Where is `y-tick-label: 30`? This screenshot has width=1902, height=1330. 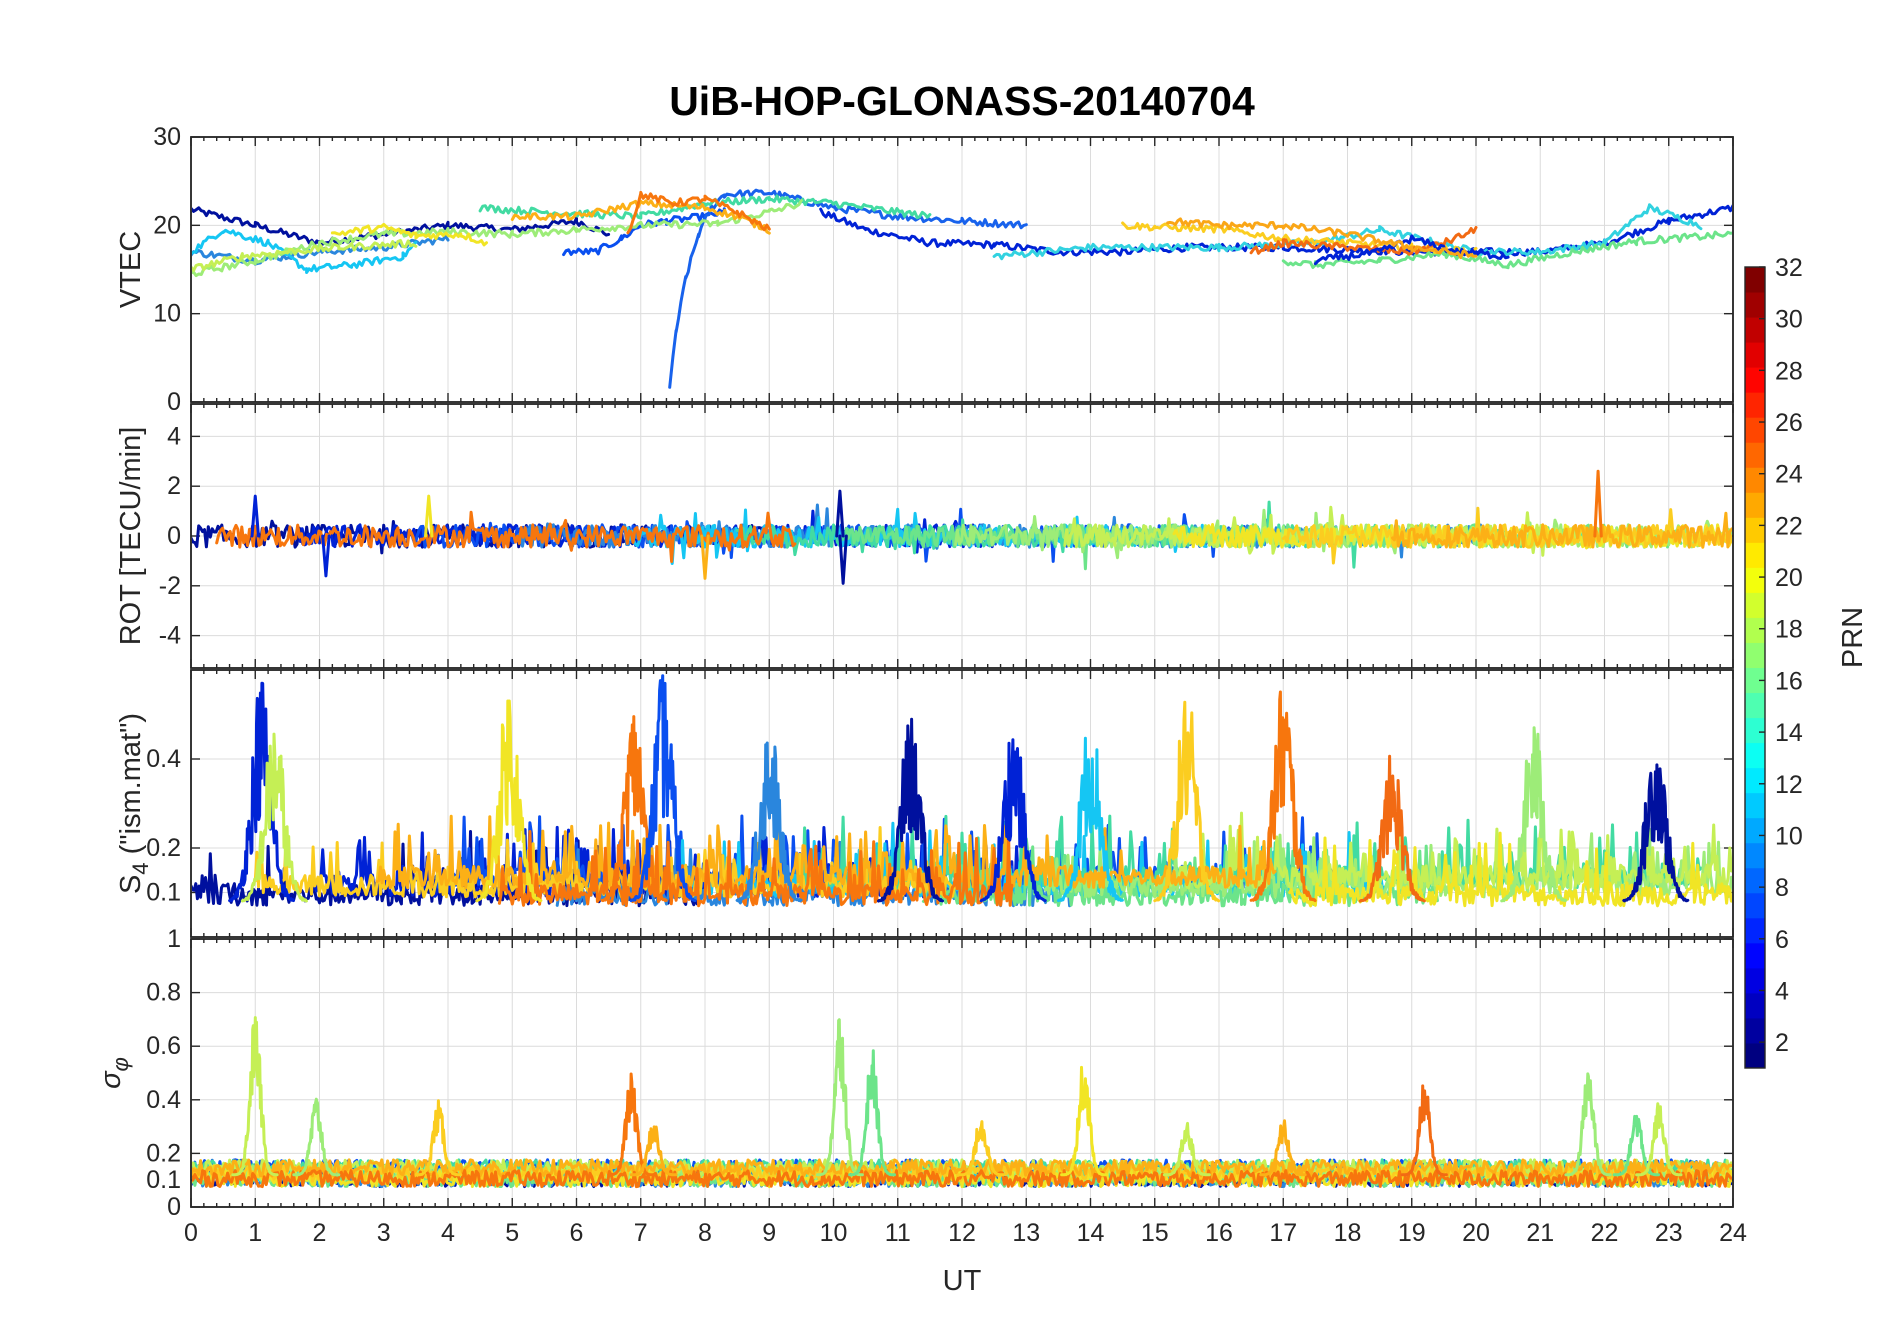
y-tick-label: 30 is located at coordinates (167, 137).